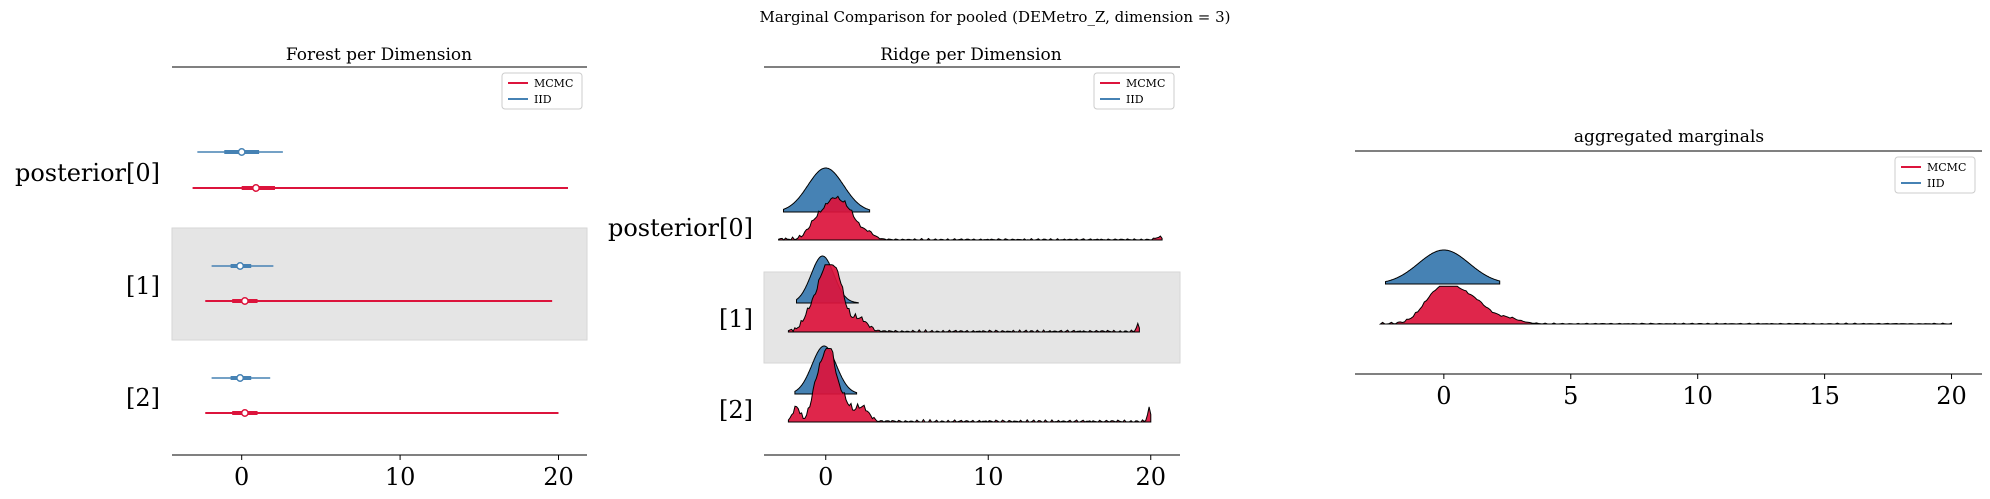 This screenshot has height=499, width=1990. I want to click on aggregated-x-tick-label: 0, so click(1443, 396).